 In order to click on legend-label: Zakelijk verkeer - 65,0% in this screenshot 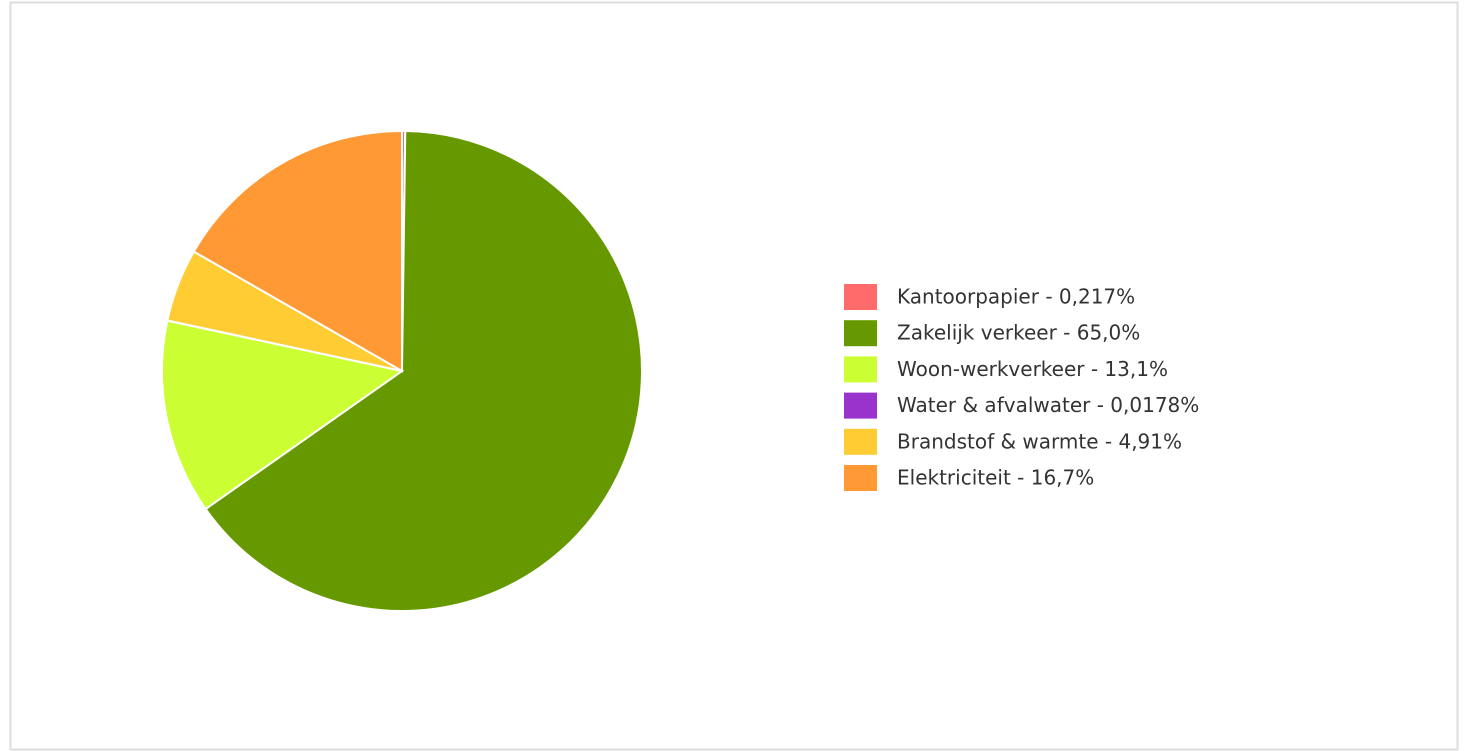, I will do `click(1018, 333)`.